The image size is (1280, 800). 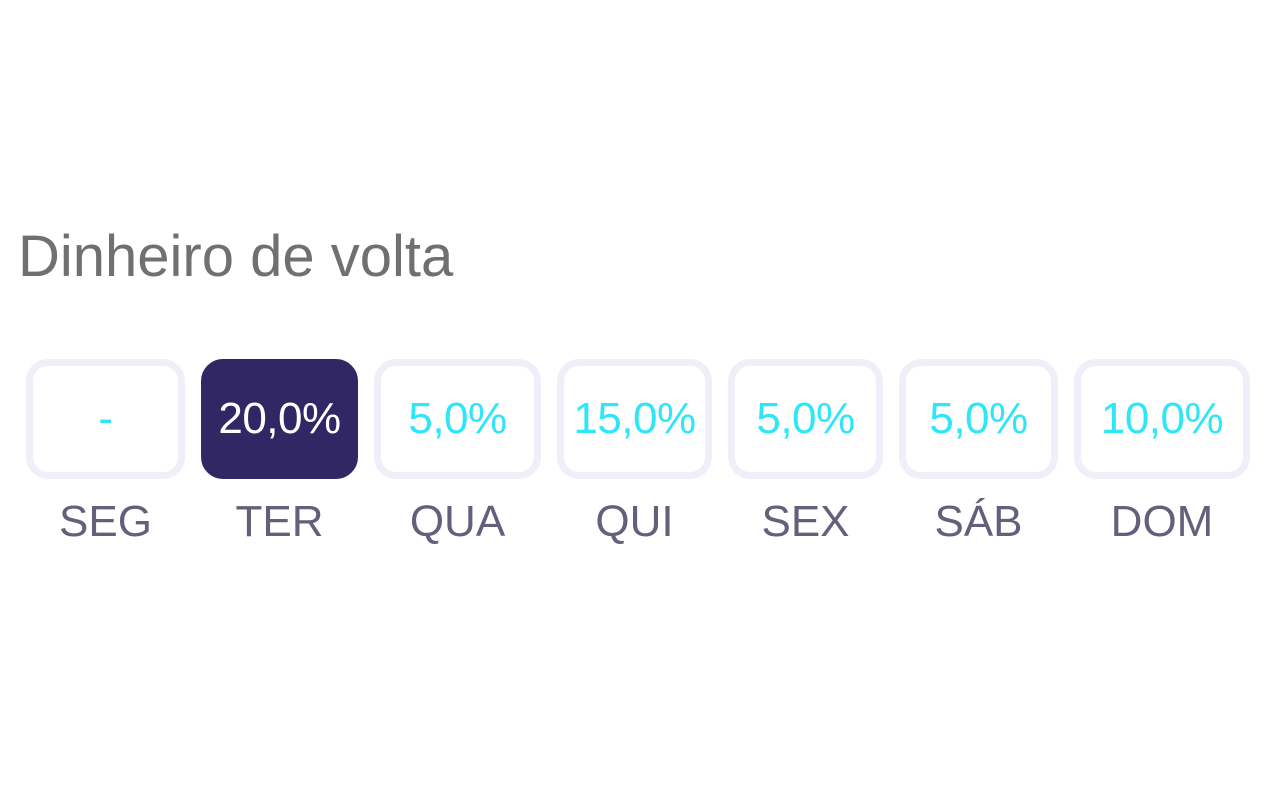 I want to click on day-label: TER, so click(x=279, y=521).